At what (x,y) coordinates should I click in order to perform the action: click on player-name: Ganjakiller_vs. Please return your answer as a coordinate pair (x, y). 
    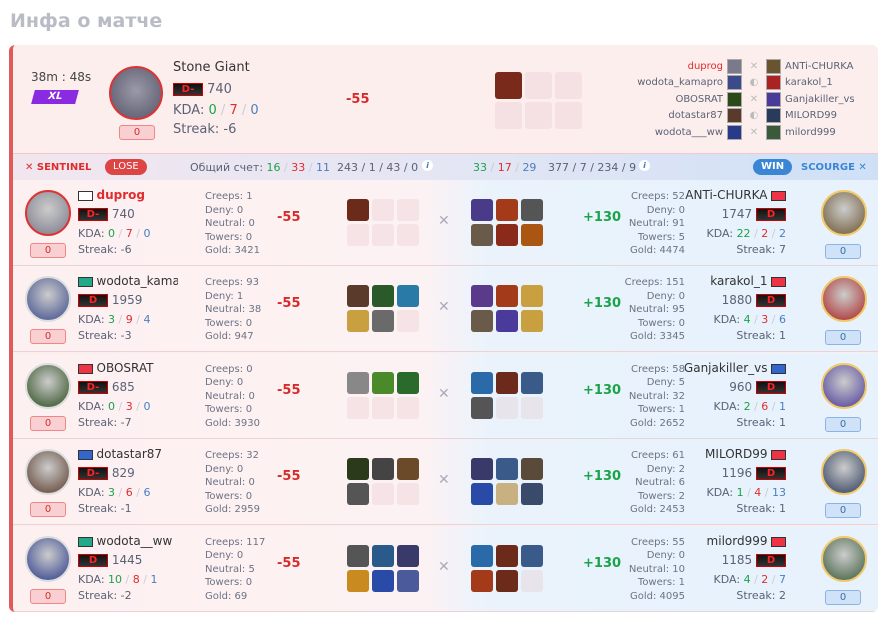
    Looking at the image, I should click on (725, 367).